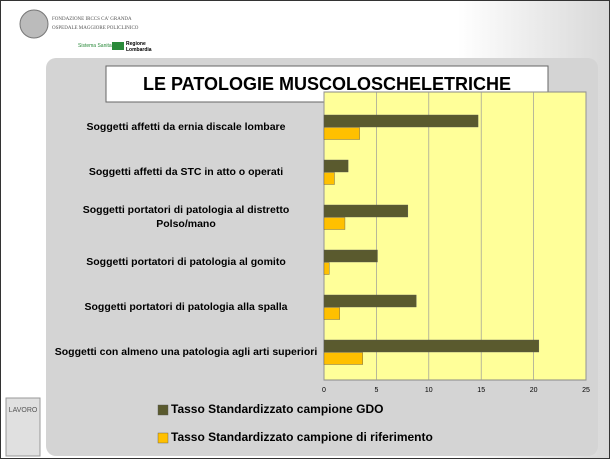 This screenshot has width=610, height=459. I want to click on x-tick-label: 15, so click(481, 390).